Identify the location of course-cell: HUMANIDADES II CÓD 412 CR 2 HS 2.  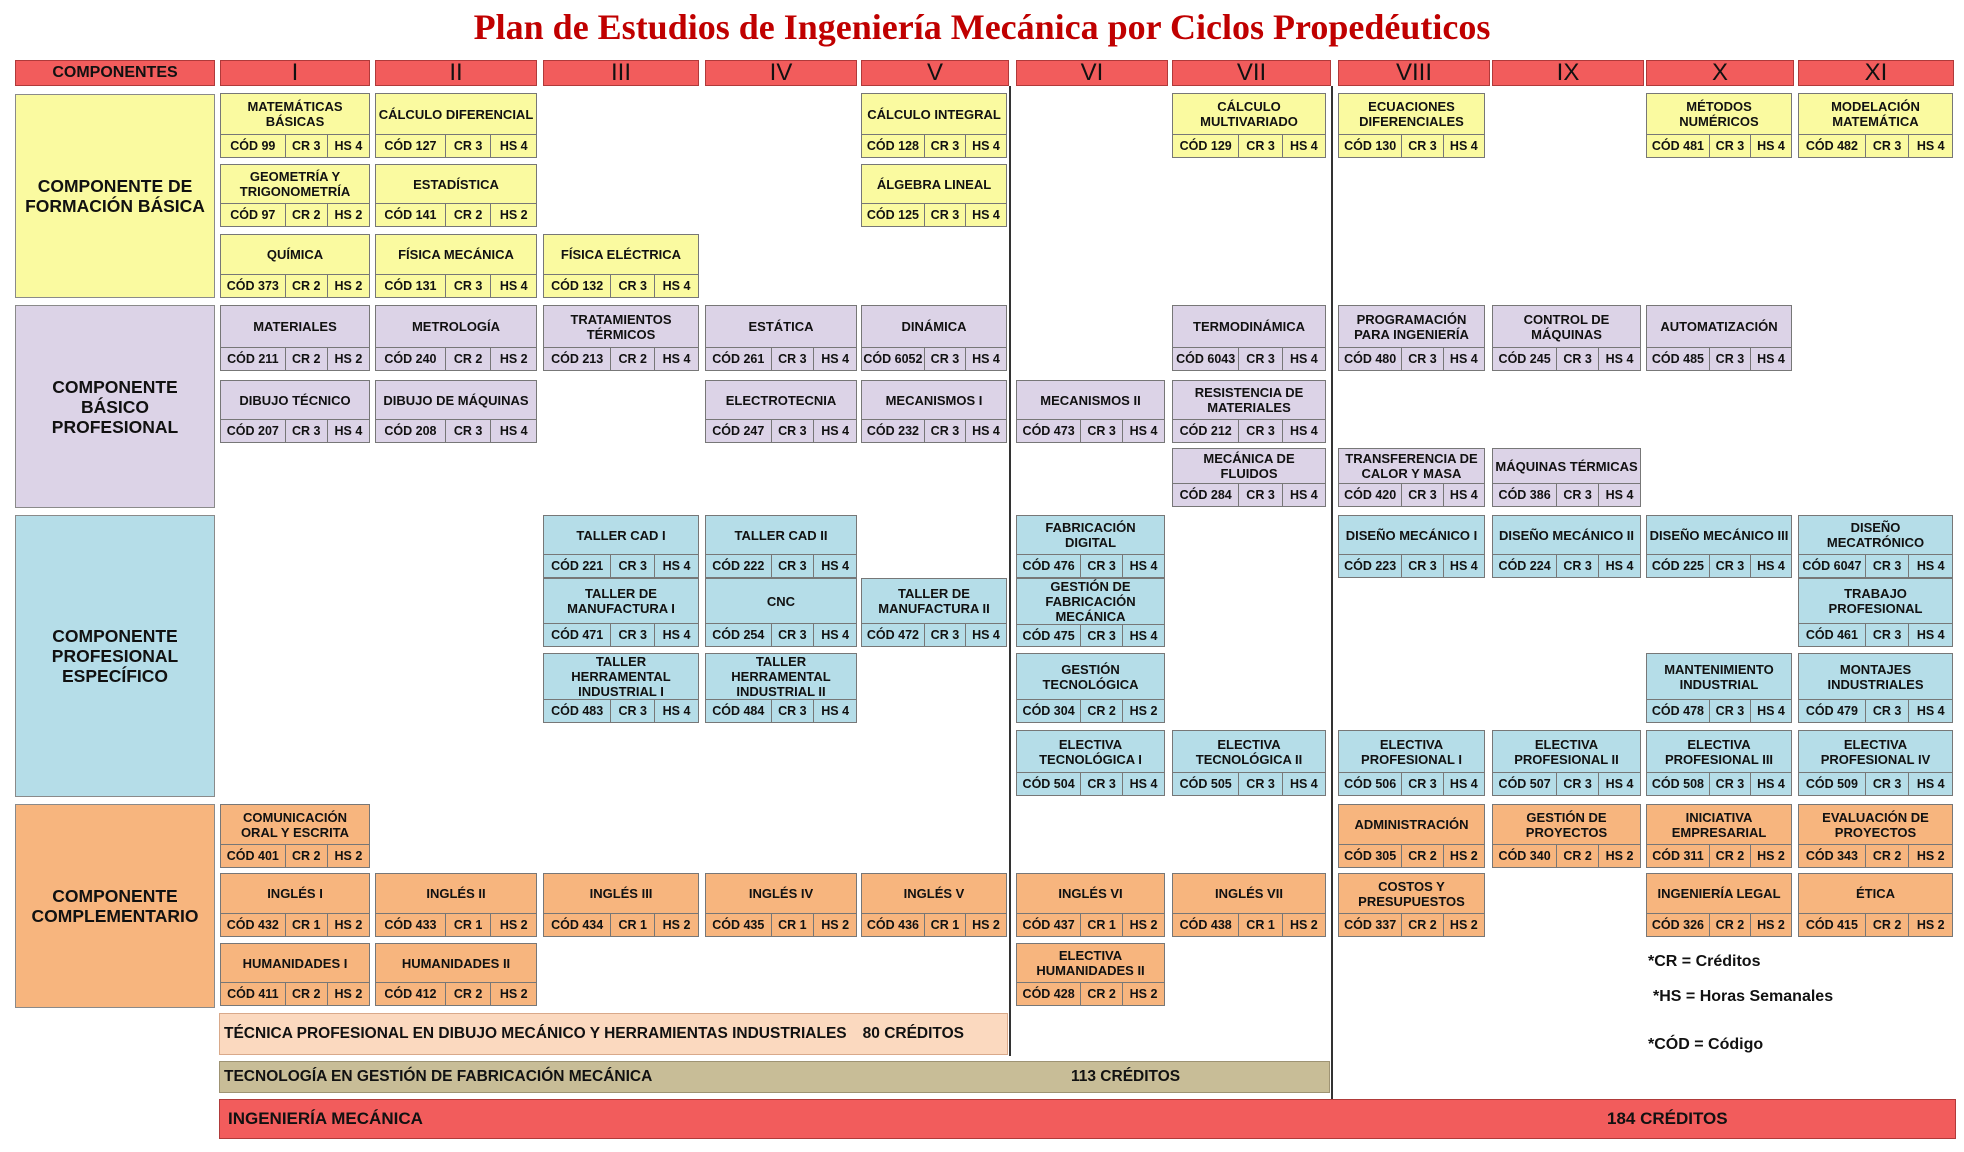
(456, 974).